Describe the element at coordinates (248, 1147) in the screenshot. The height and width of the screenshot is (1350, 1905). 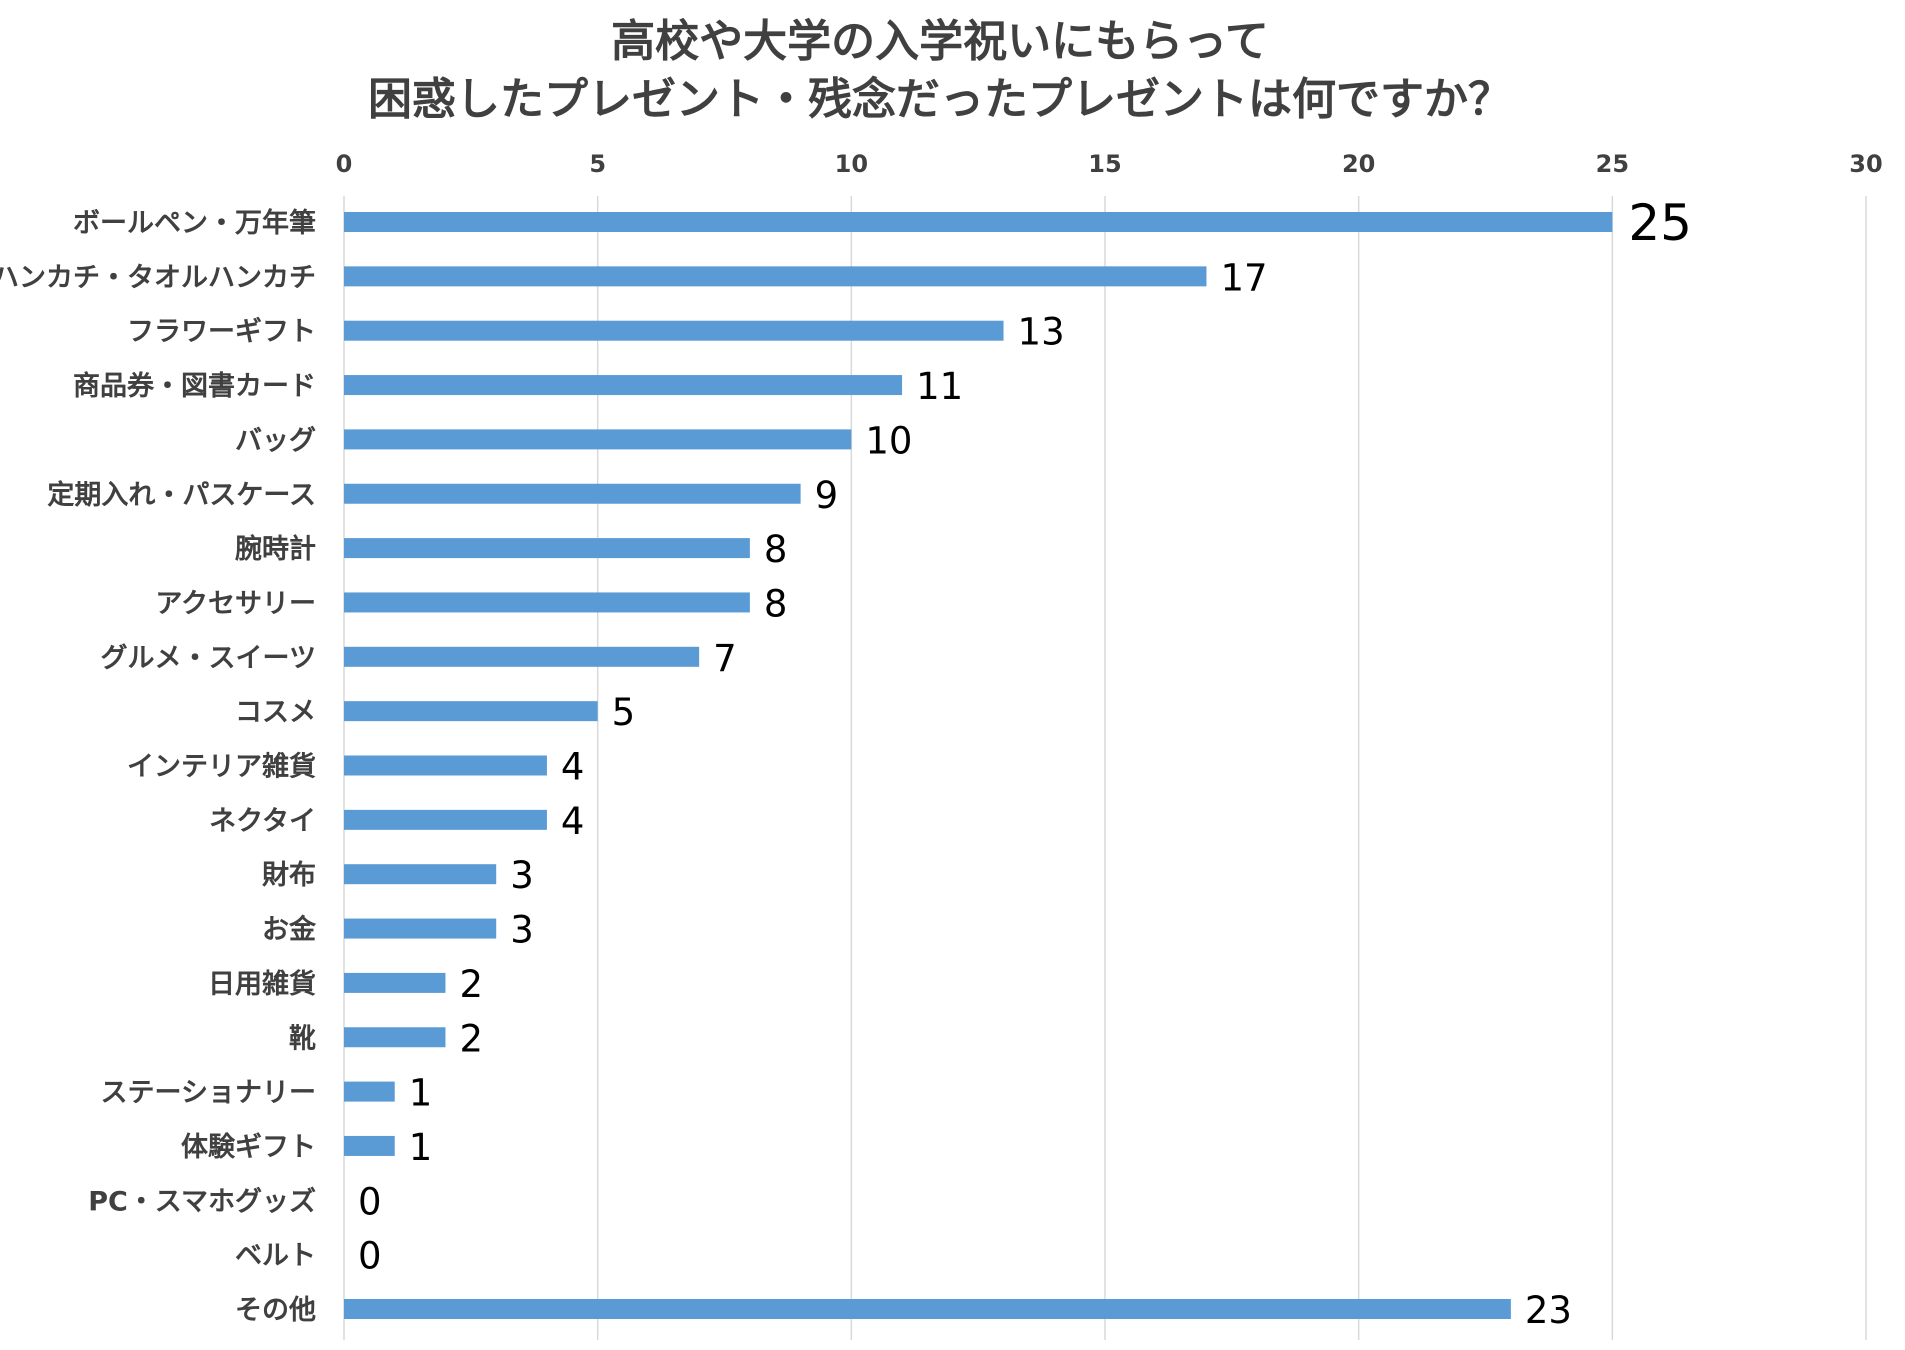
I see `category-label-17: 体験ギフト` at that location.